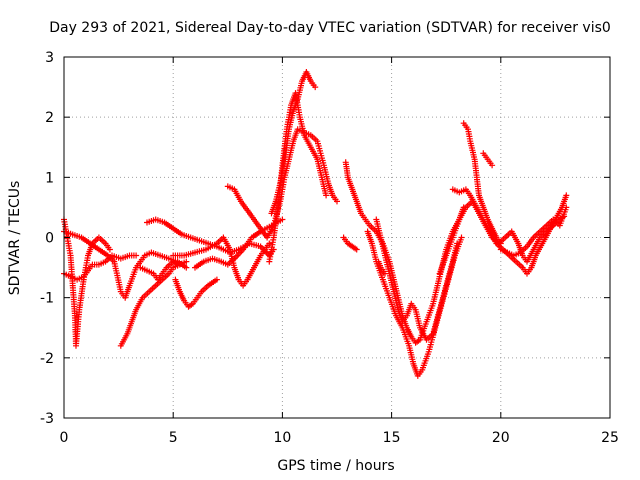  Describe the element at coordinates (610, 438) in the screenshot. I see `x-tick-label: 25` at that location.